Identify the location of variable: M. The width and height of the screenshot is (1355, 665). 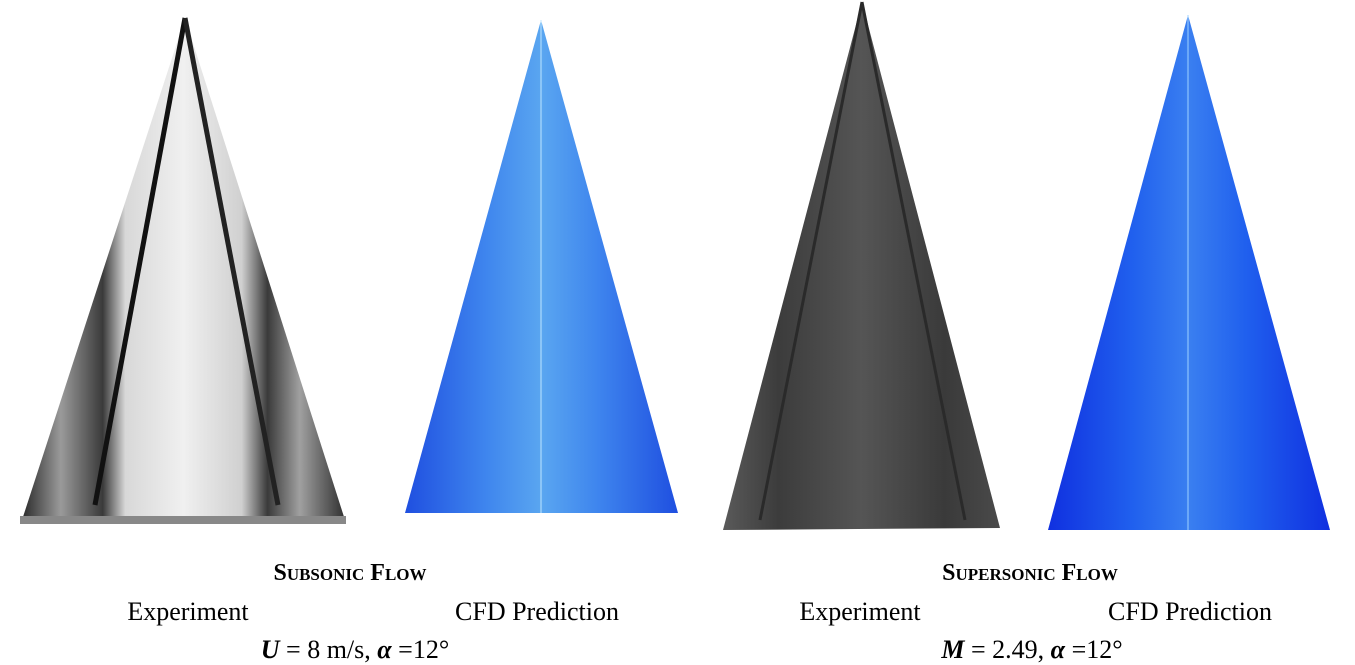
(952, 649).